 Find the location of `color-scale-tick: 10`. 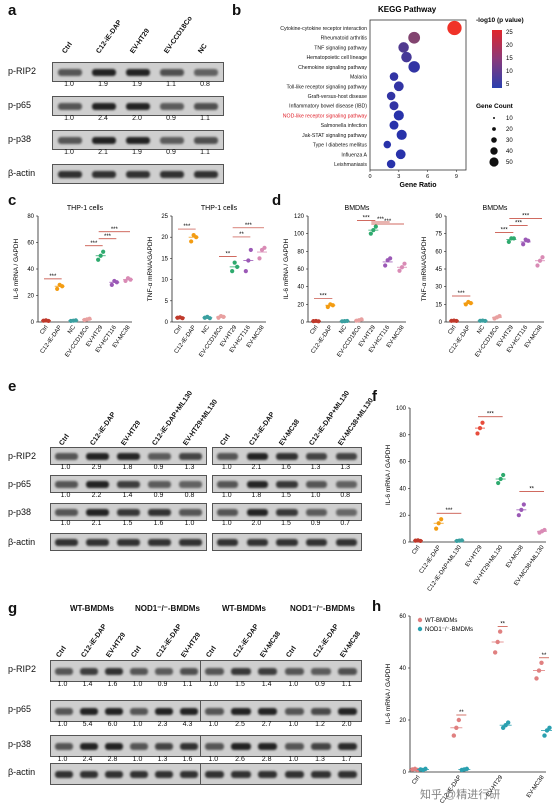

color-scale-tick: 10 is located at coordinates (509, 72).